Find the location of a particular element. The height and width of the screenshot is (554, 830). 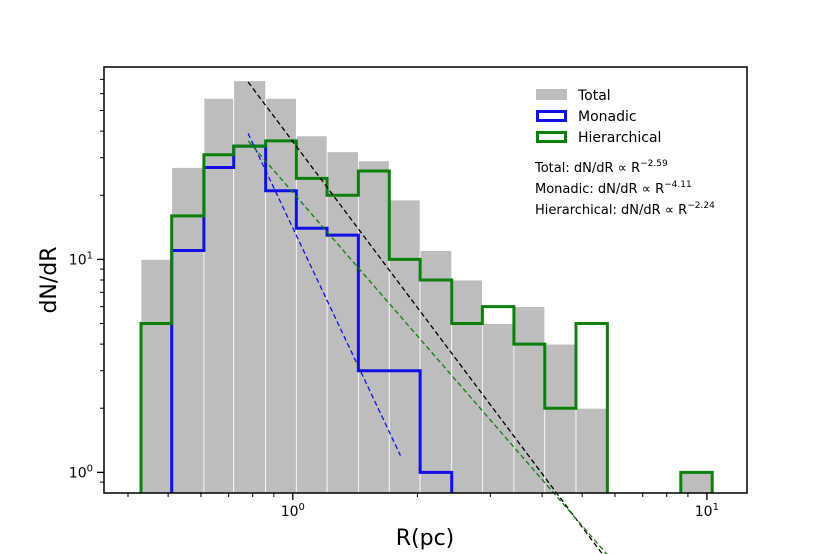

x-axis-label: R(pc) is located at coordinates (425, 538).